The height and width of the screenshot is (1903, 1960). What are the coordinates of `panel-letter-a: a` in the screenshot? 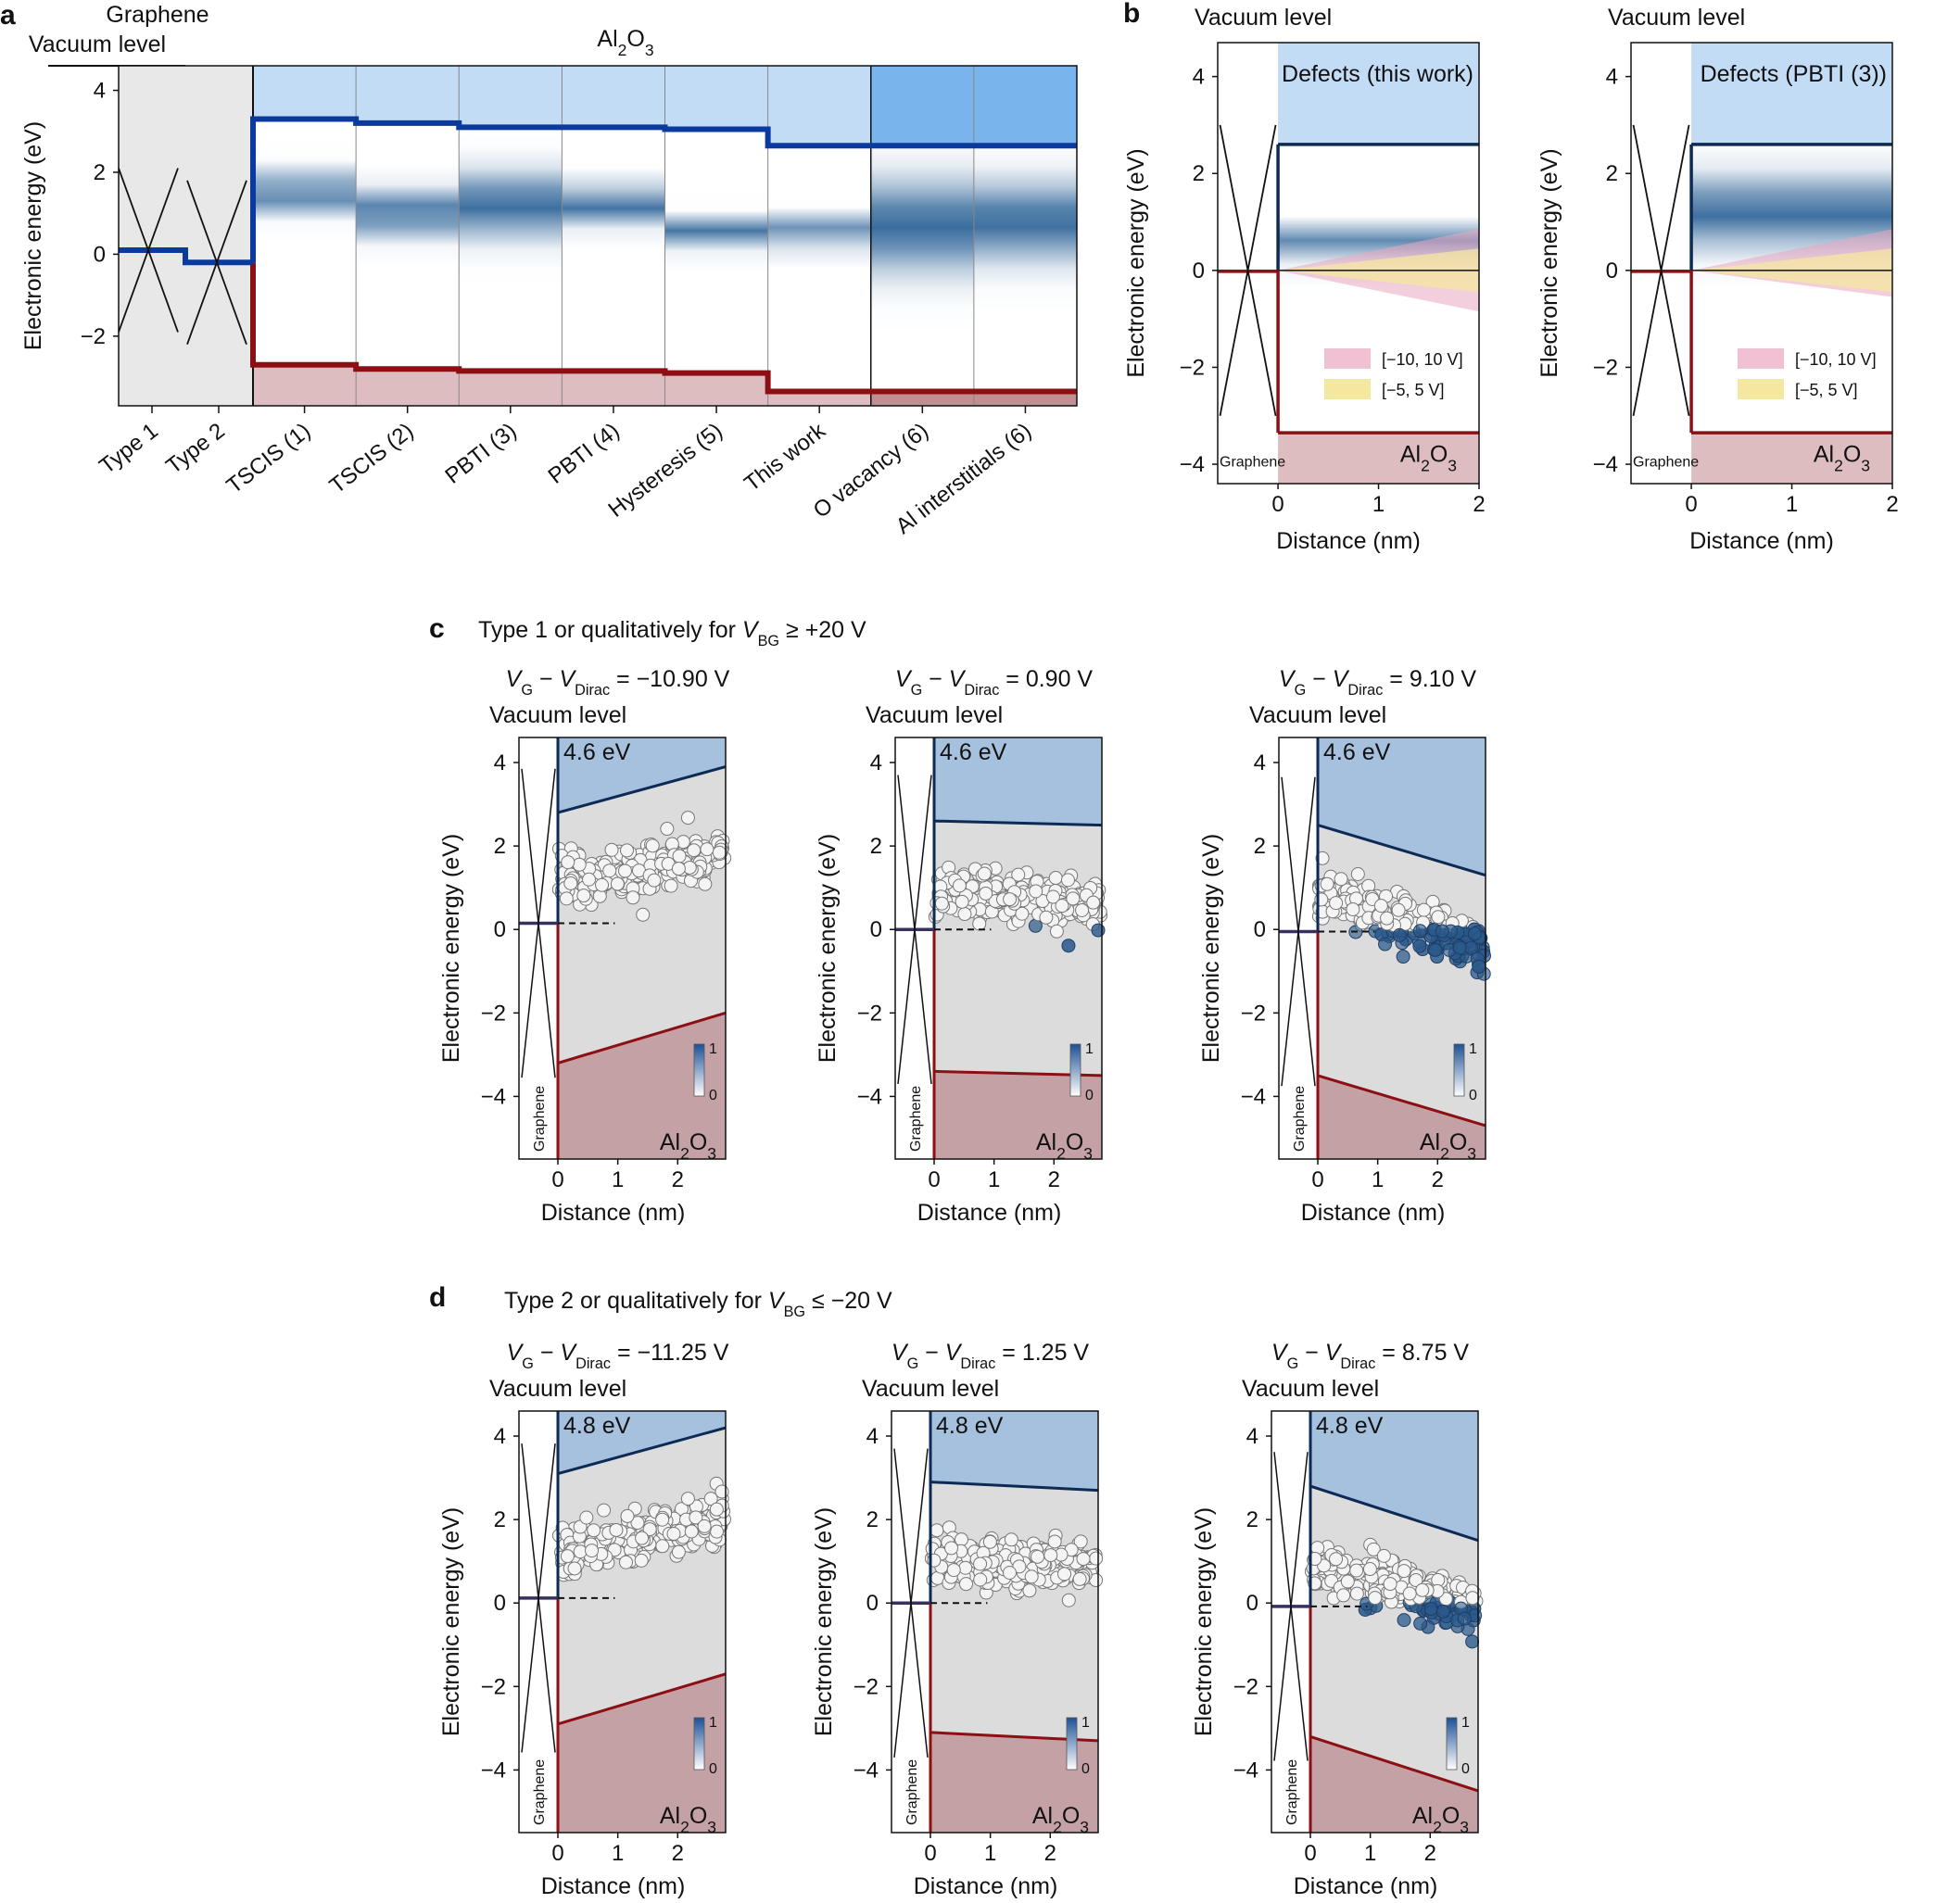 It's located at (8, 15).